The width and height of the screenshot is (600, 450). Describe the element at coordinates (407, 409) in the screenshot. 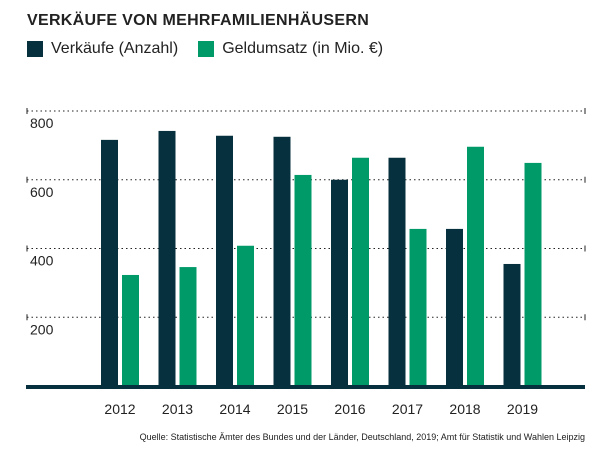

I see `x-tick-label: 2017` at that location.